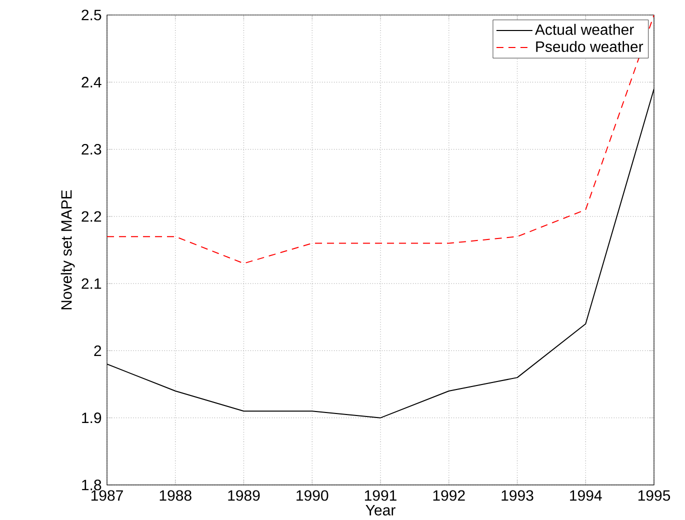  What do you see at coordinates (586, 495) in the screenshot?
I see `x-tick-label: 1994` at bounding box center [586, 495].